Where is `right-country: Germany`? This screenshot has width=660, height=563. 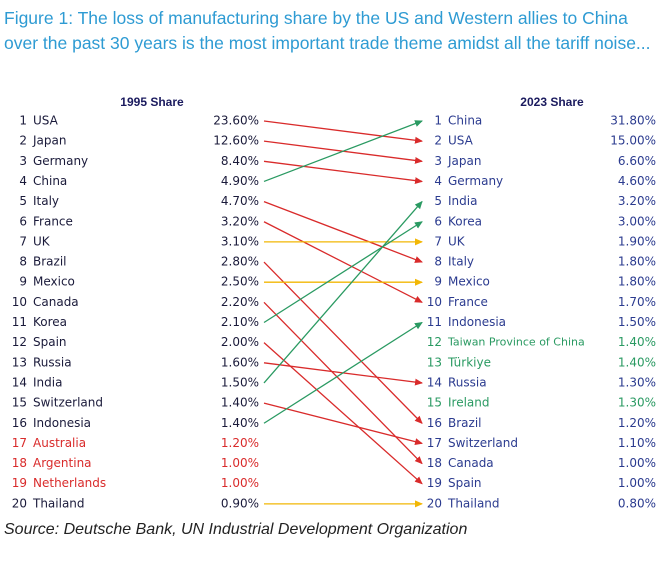
right-country: Germany is located at coordinates (475, 181).